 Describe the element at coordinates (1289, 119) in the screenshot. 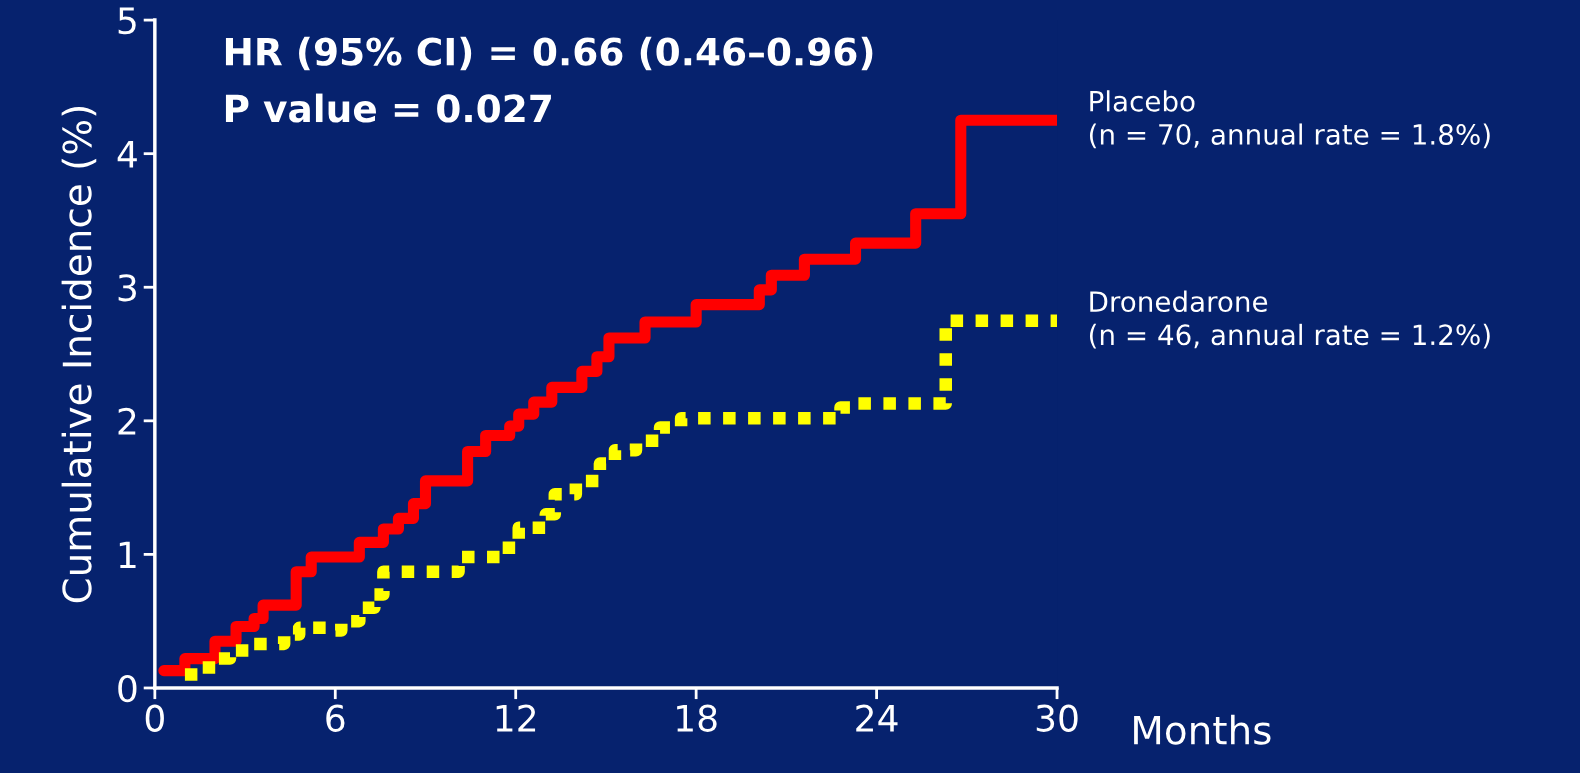

I see `series-label: Placebo (n = 70, annual rate = 1.8%)` at that location.